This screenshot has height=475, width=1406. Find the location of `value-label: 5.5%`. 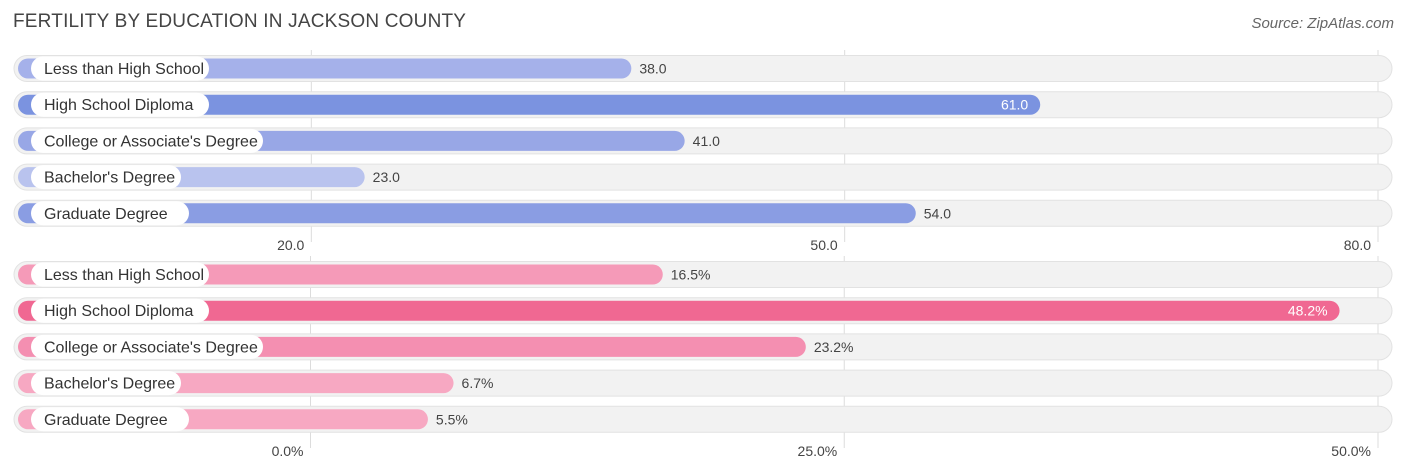

value-label: 5.5% is located at coordinates (452, 419).